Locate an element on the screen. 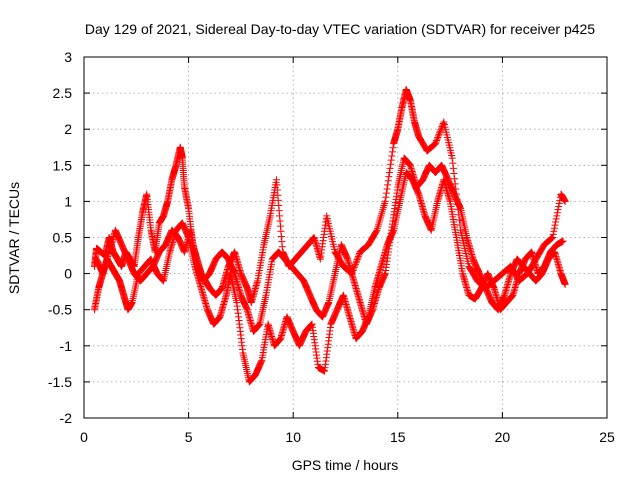 This screenshot has width=640, height=480. x-tick-label: 0 is located at coordinates (84, 437).